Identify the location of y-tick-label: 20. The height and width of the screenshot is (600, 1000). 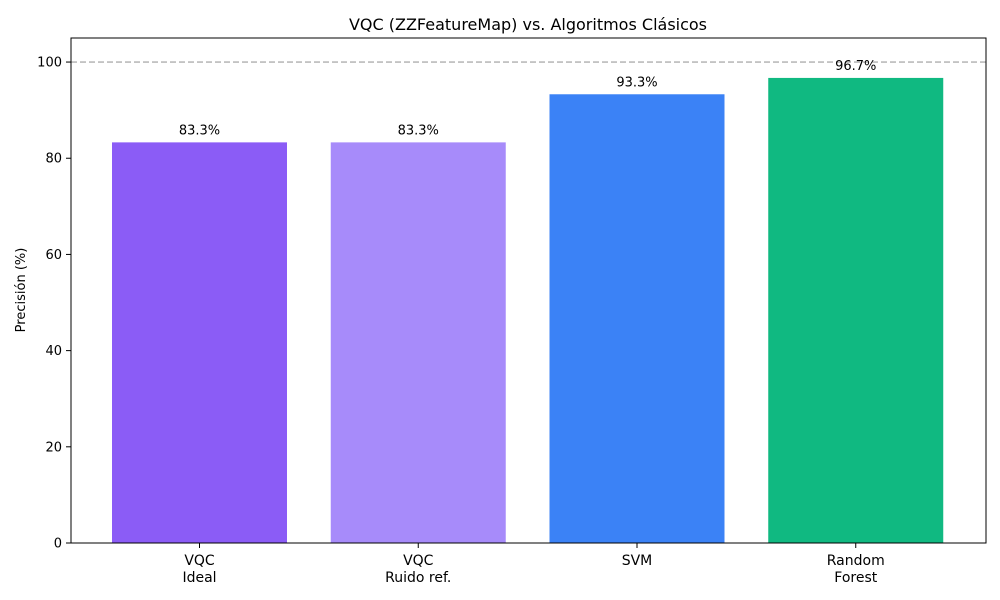
(53, 447).